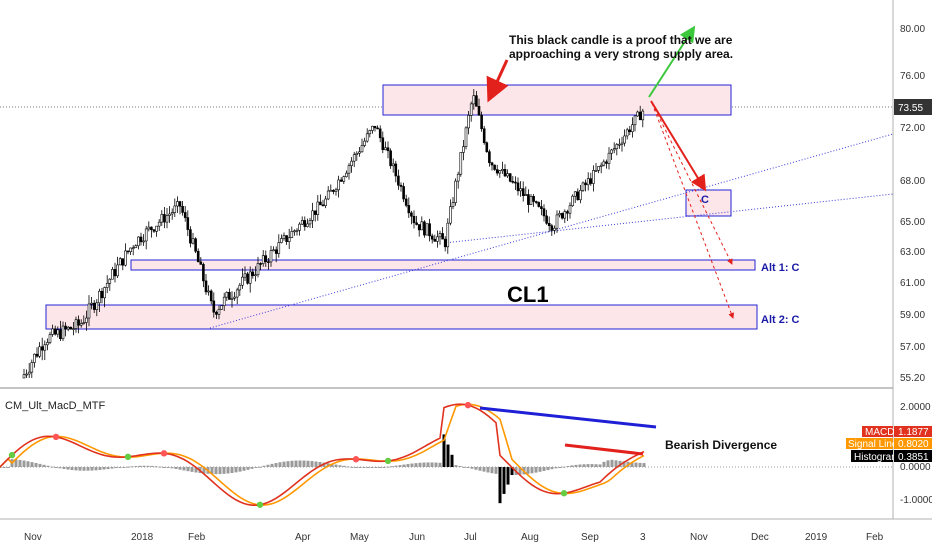 The height and width of the screenshot is (550, 932). I want to click on signal-name-label: Signal Line, so click(873, 444).